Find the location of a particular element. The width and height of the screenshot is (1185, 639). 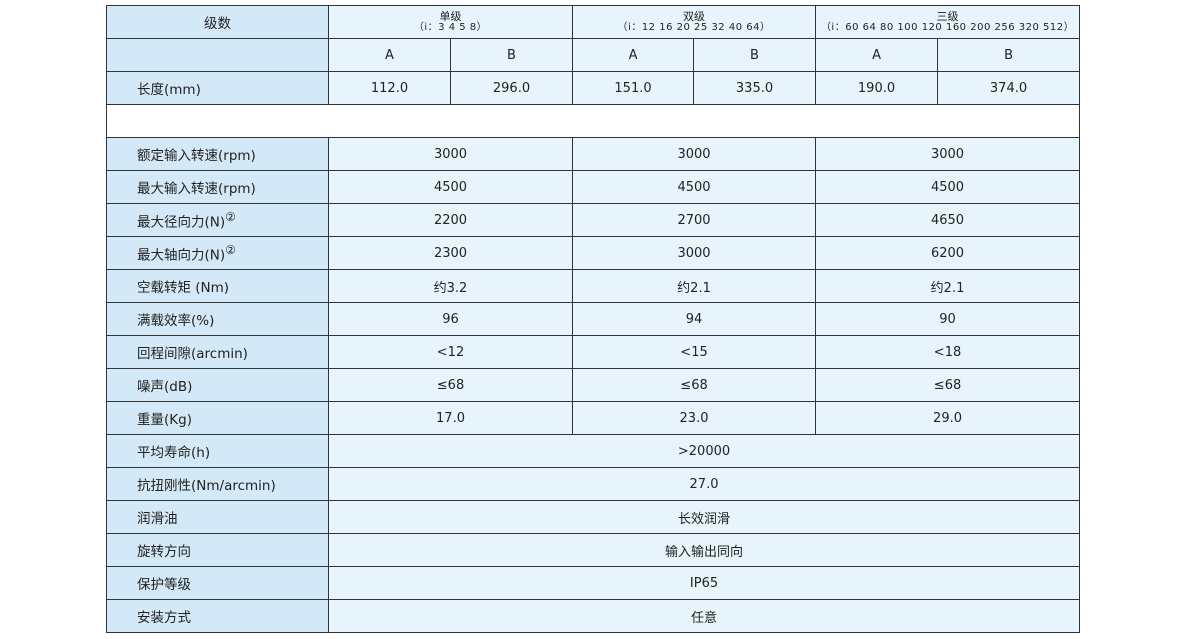

cell: <18 is located at coordinates (948, 352).